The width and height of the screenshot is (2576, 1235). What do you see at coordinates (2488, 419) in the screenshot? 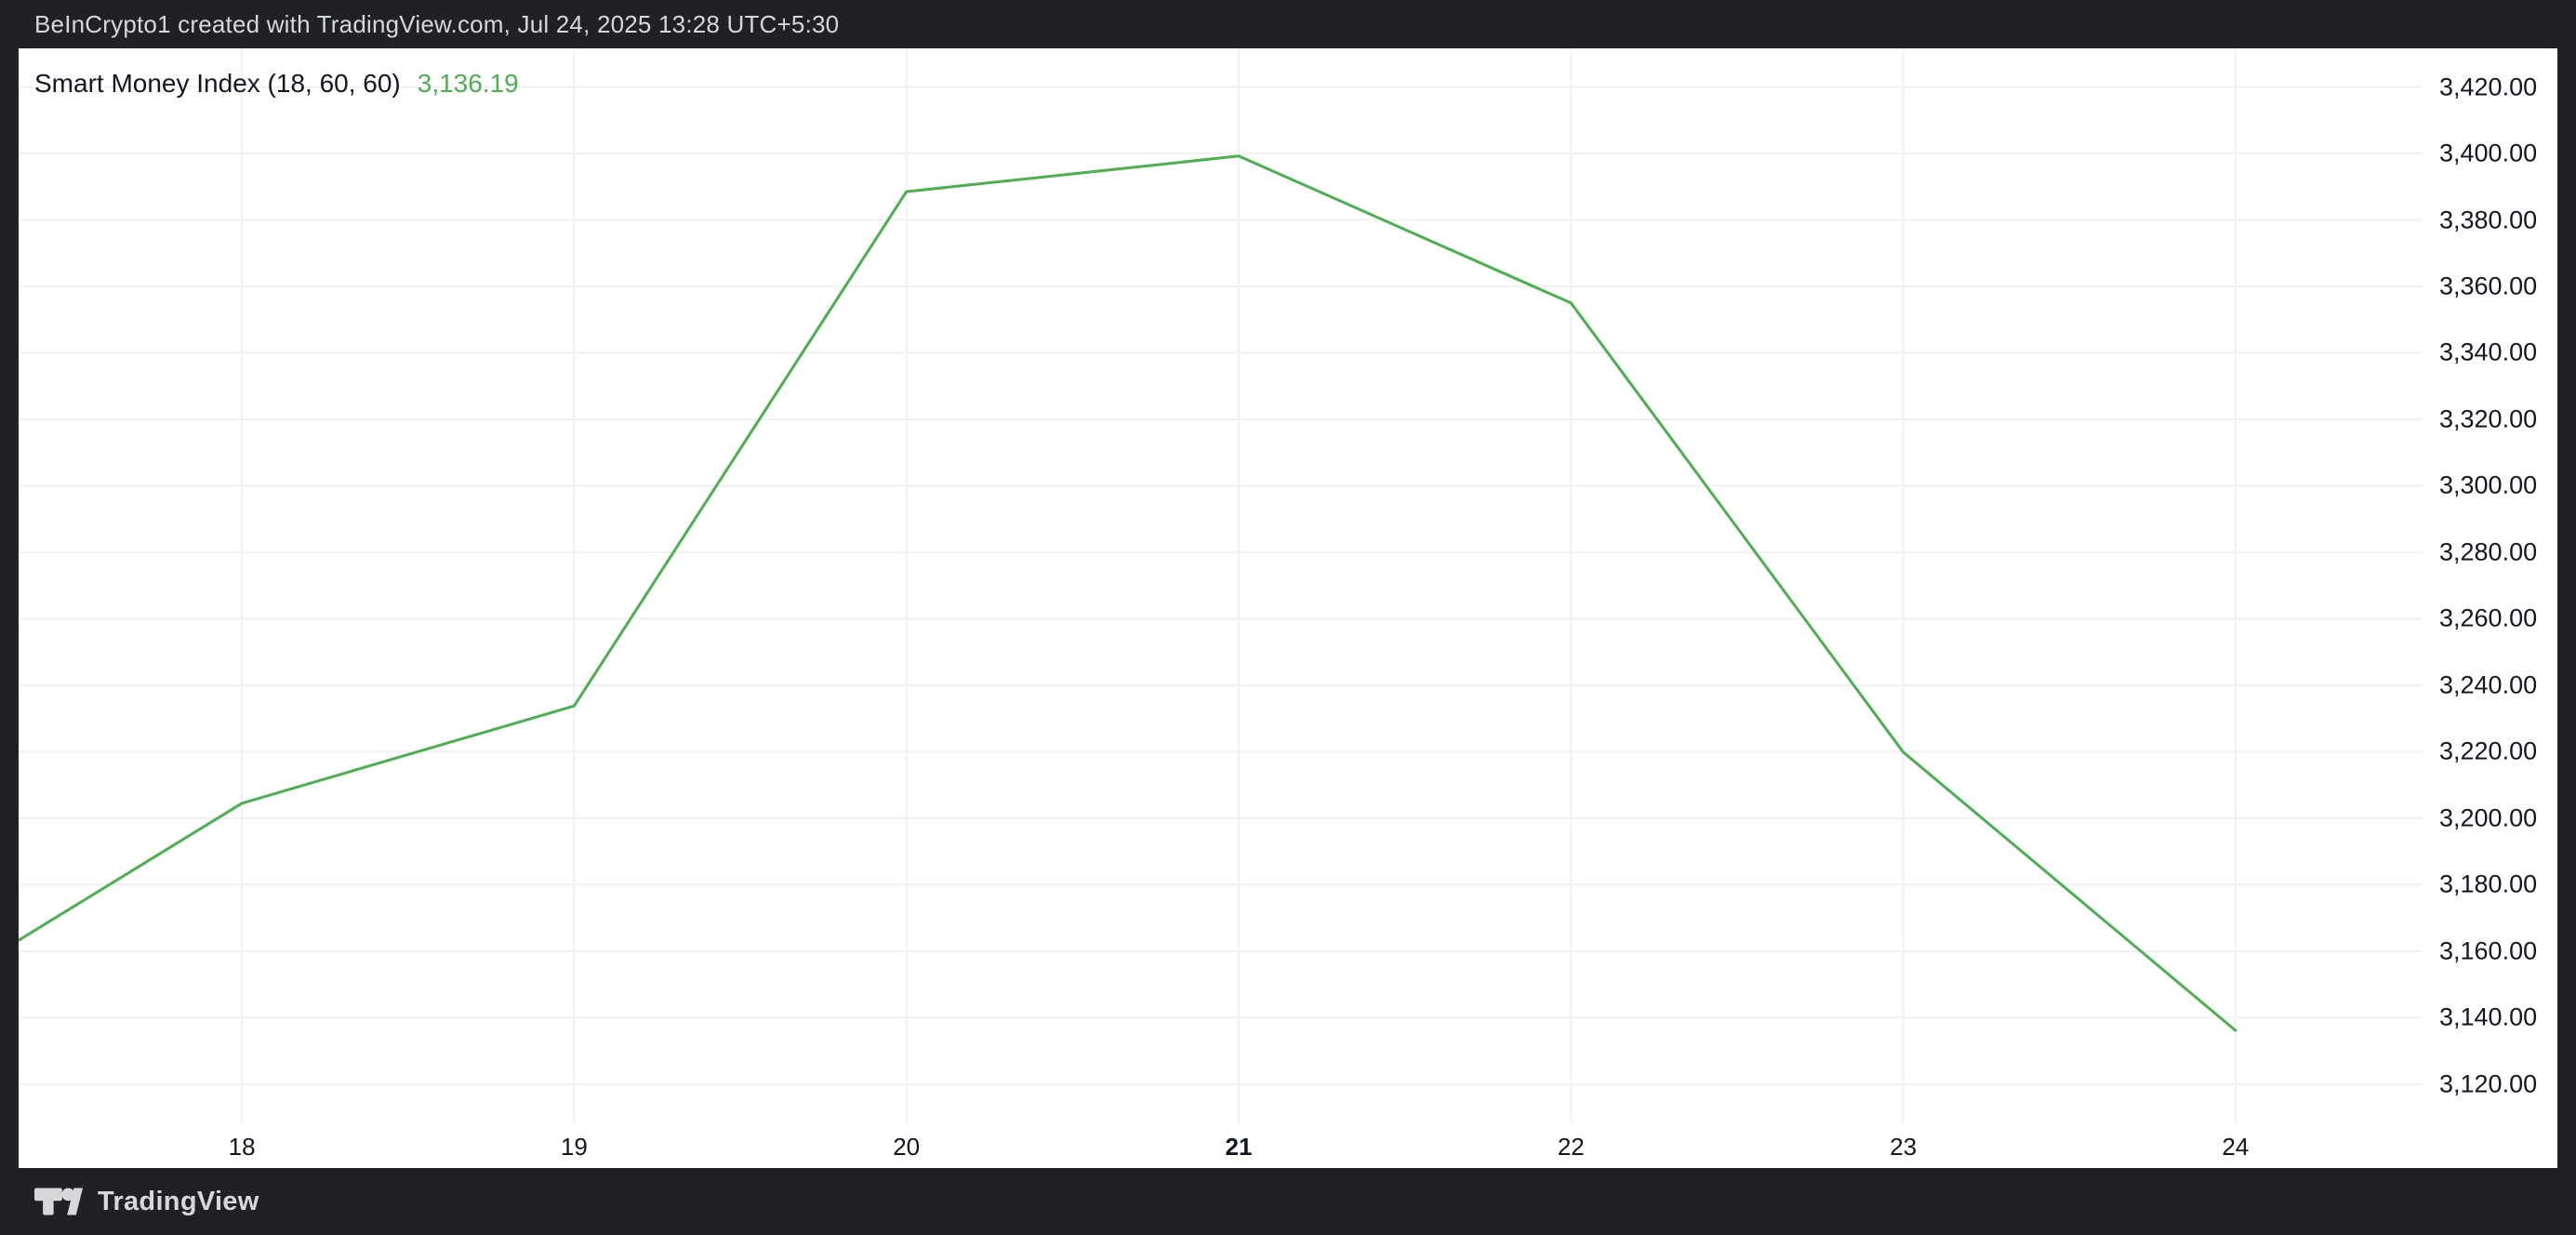
I see `price-tick-label: 3,320.00` at bounding box center [2488, 419].